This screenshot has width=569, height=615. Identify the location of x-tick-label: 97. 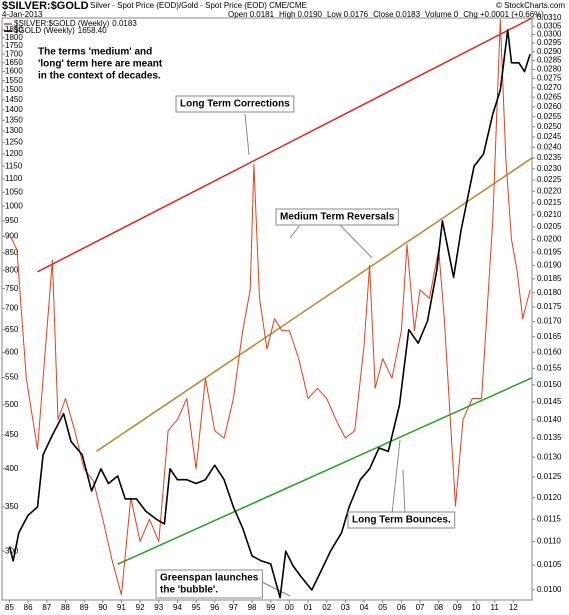
(233, 607).